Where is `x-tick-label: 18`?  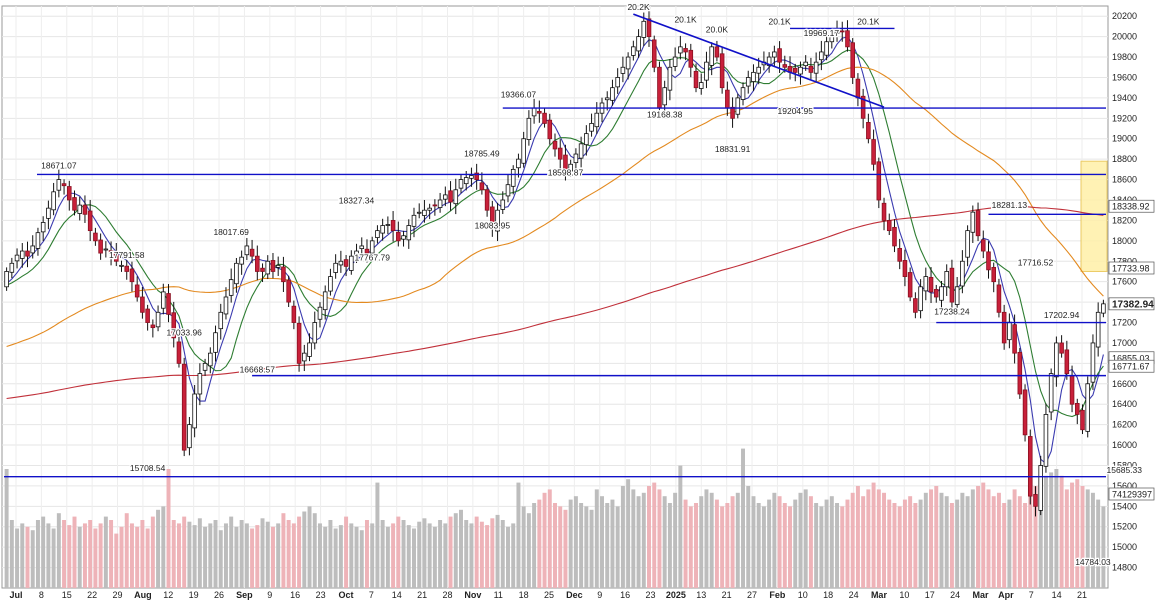 x-tick-label: 18 is located at coordinates (828, 595).